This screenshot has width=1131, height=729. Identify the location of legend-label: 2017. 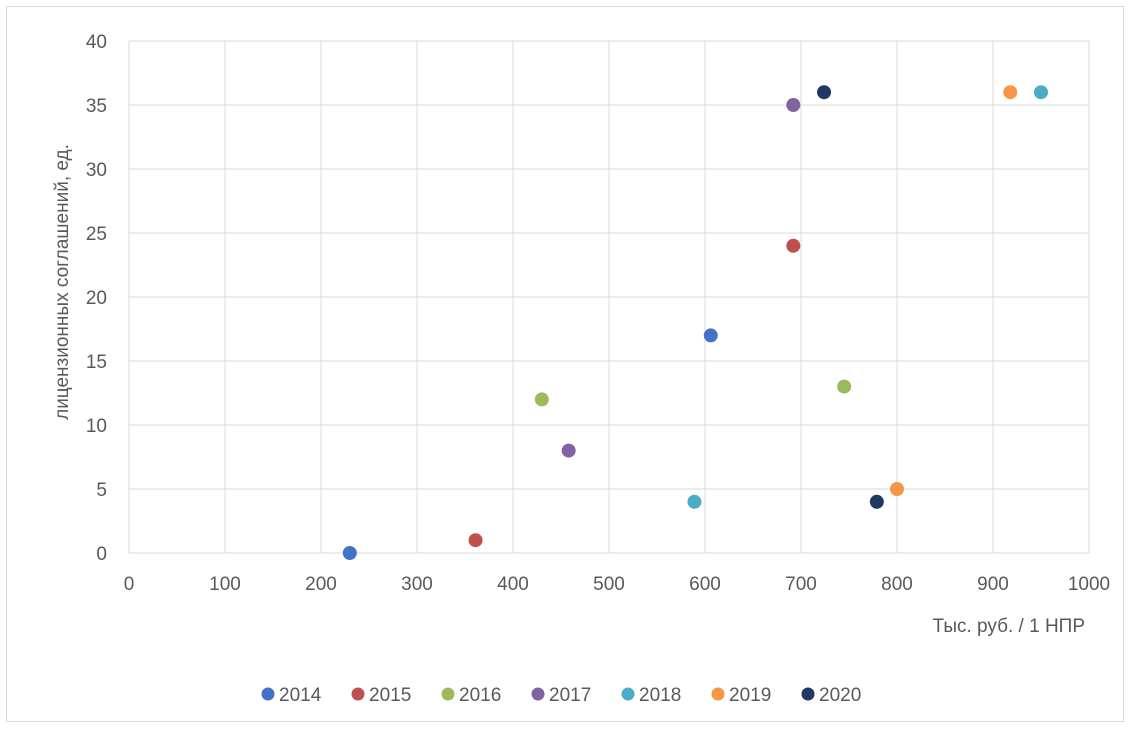
(570, 695).